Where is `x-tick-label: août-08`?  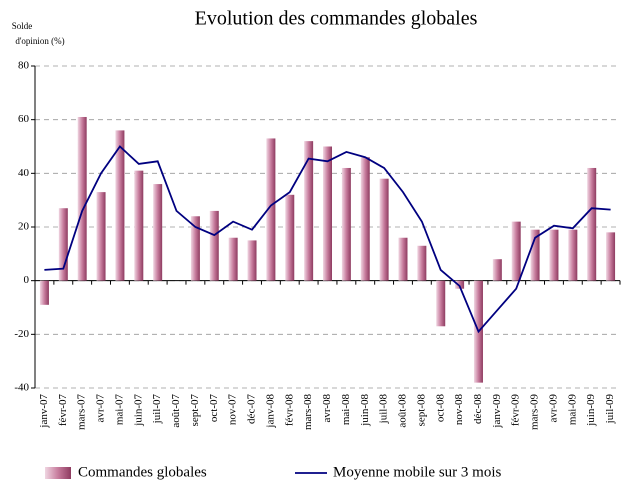
x-tick-label: août-08 is located at coordinates (403, 411).